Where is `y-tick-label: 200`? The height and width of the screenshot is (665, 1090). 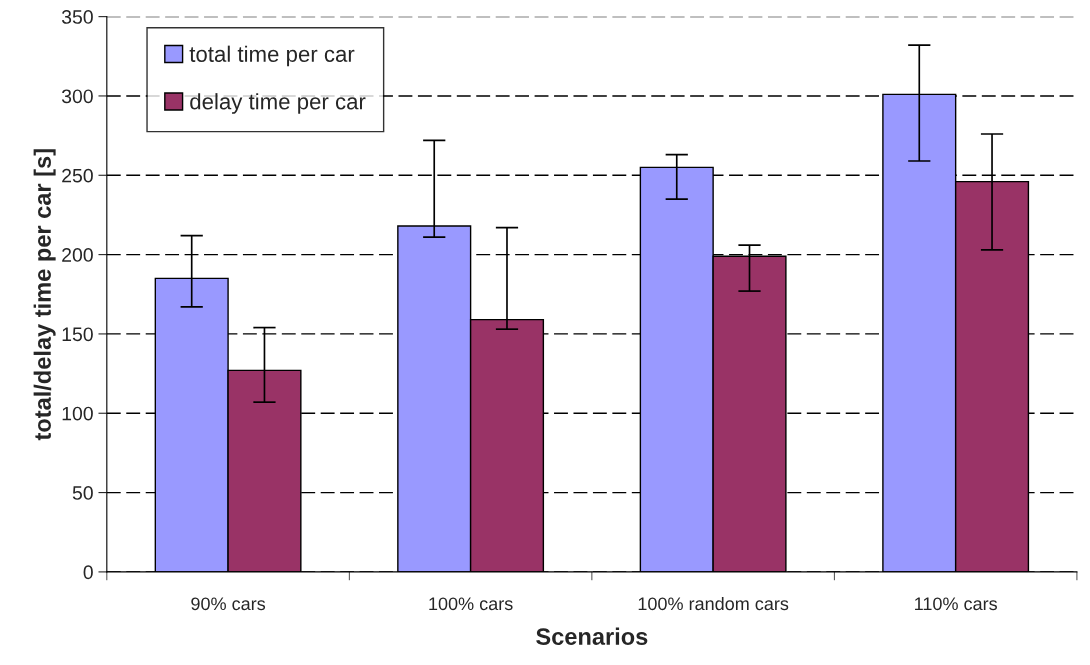 y-tick-label: 200 is located at coordinates (77, 255).